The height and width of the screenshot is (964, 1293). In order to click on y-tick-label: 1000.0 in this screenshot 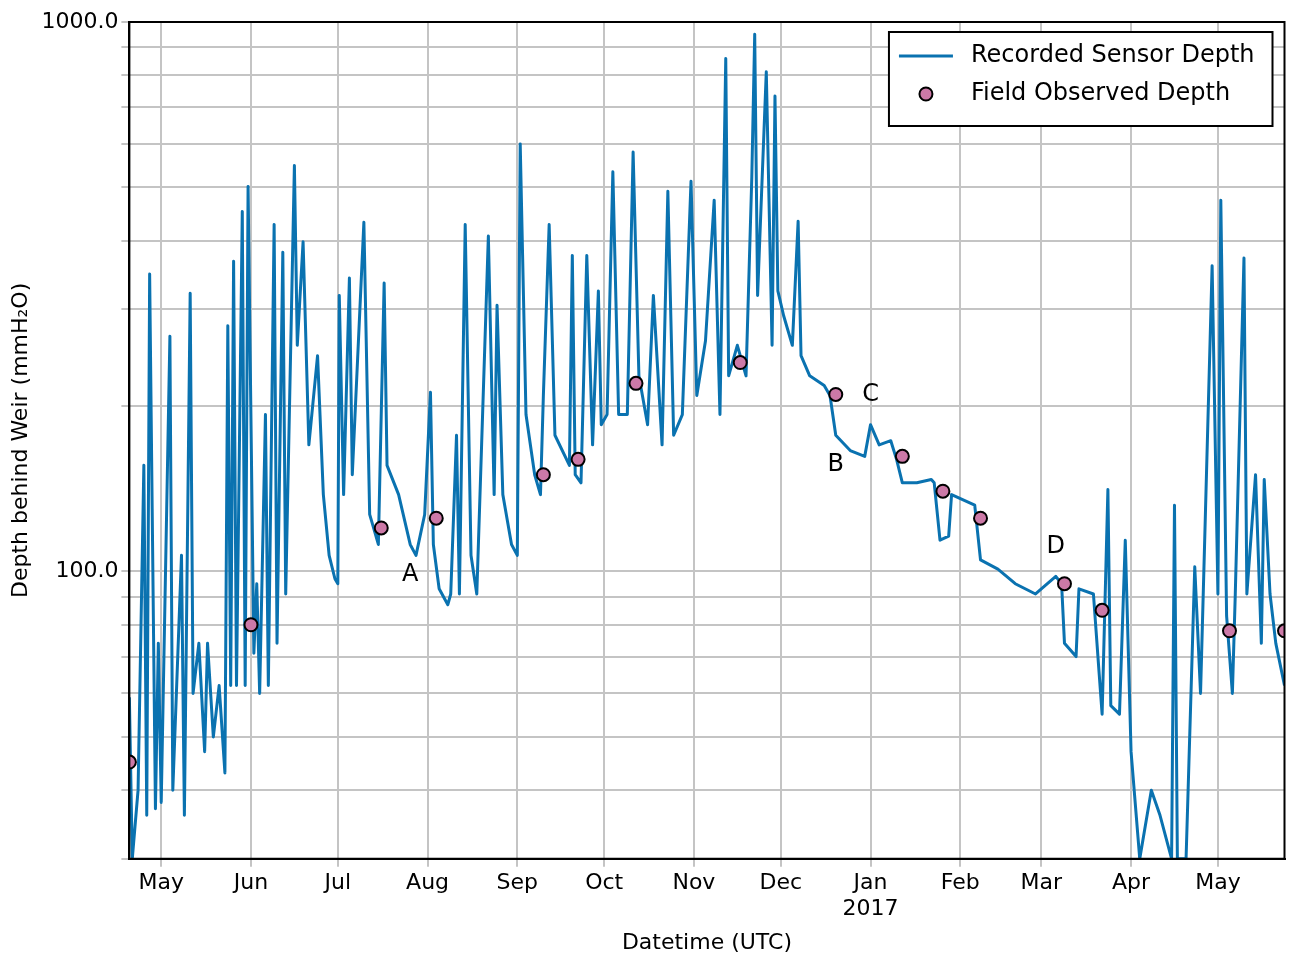, I will do `click(80, 20)`.